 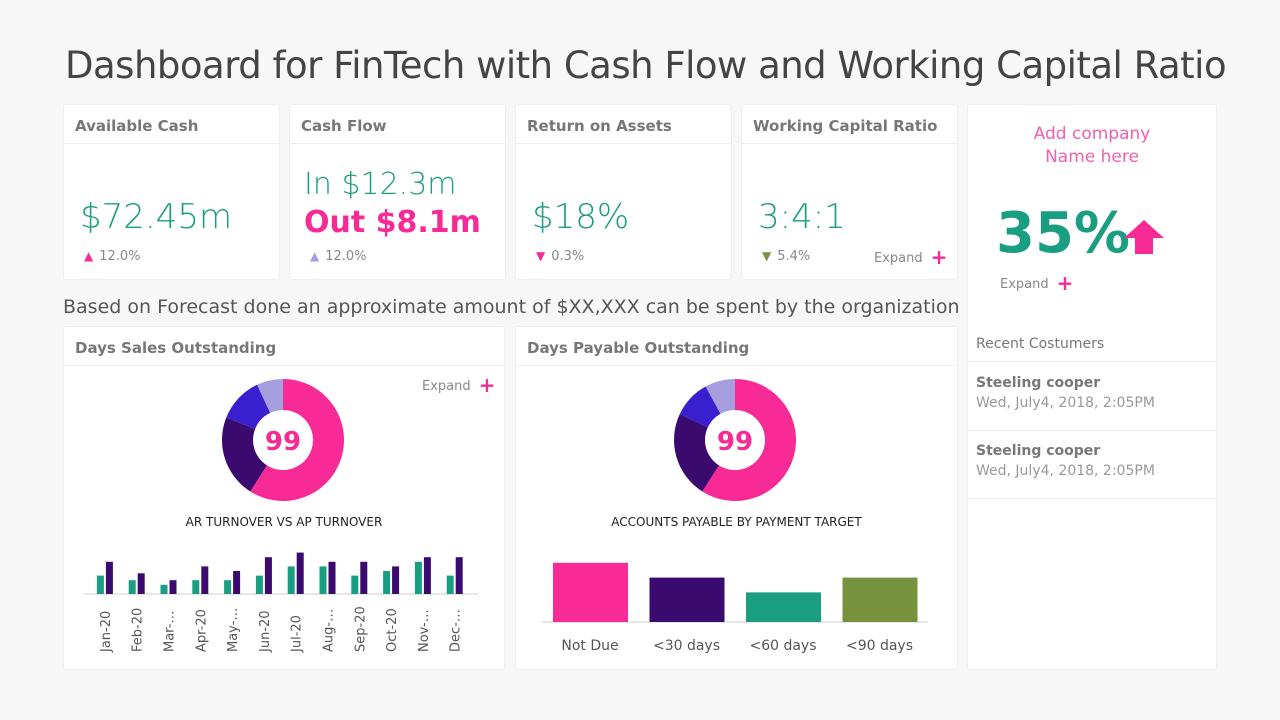 I want to click on recent-customers-title: Recent Costumers, so click(x=1092, y=344).